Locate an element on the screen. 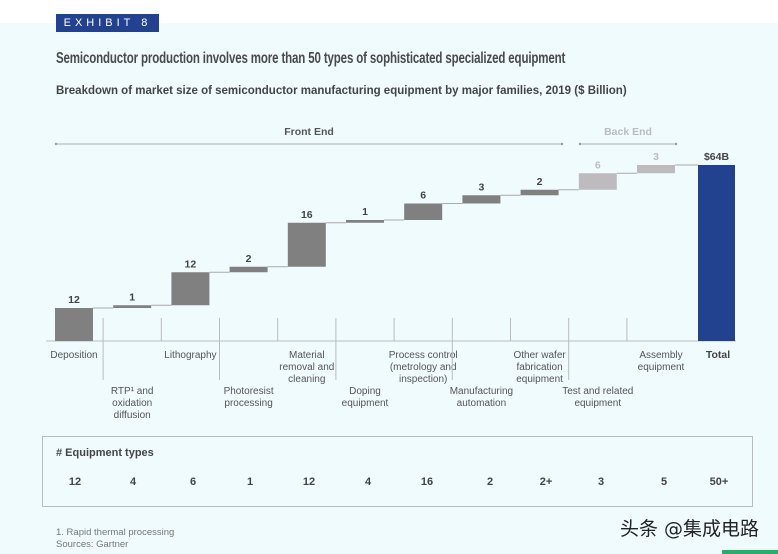 The height and width of the screenshot is (554, 778). bar-value-label-9: 6 is located at coordinates (598, 165).